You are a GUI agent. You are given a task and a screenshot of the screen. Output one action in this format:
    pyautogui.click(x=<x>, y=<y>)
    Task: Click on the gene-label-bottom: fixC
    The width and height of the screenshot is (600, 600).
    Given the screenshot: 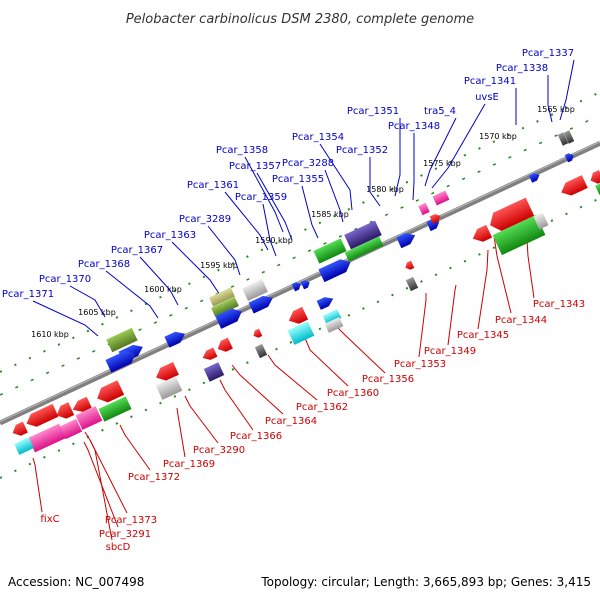 What is the action you would take?
    pyautogui.click(x=49, y=519)
    